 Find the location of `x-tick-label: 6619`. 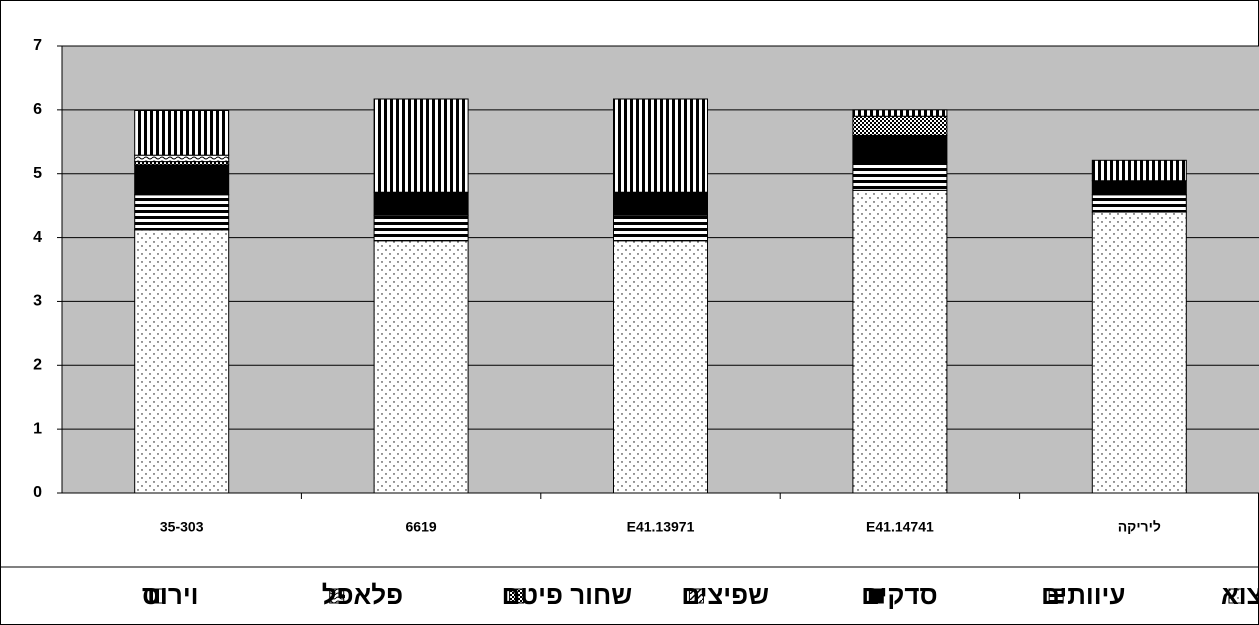

x-tick-label: 6619 is located at coordinates (421, 527).